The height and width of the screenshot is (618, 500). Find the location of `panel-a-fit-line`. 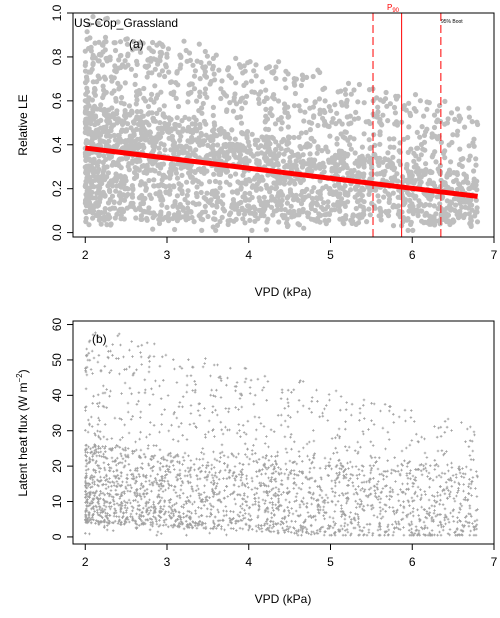

panel-a-fit-line is located at coordinates (281, 172).